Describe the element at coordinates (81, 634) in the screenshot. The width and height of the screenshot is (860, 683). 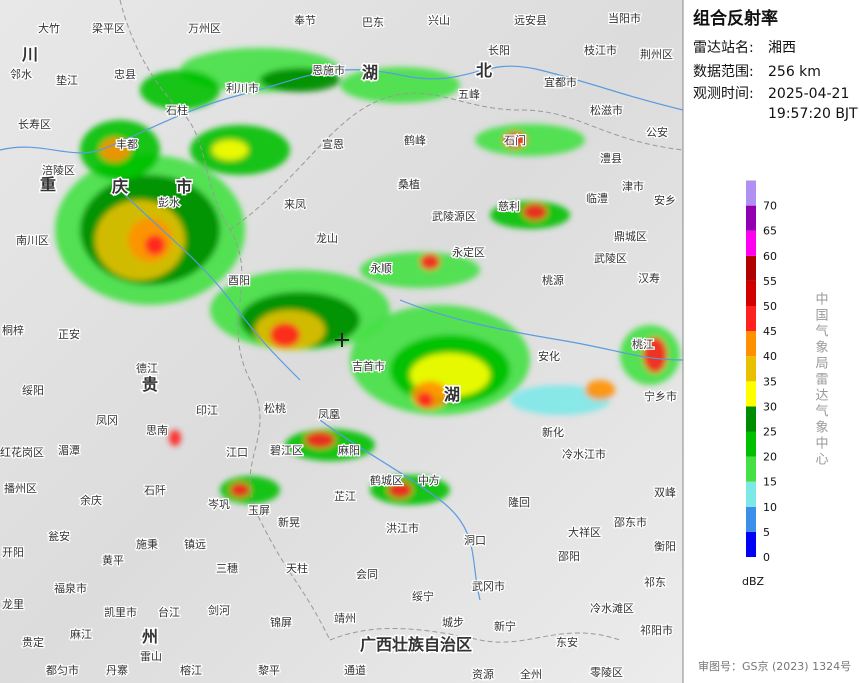
I see `place-label: 麻江` at that location.